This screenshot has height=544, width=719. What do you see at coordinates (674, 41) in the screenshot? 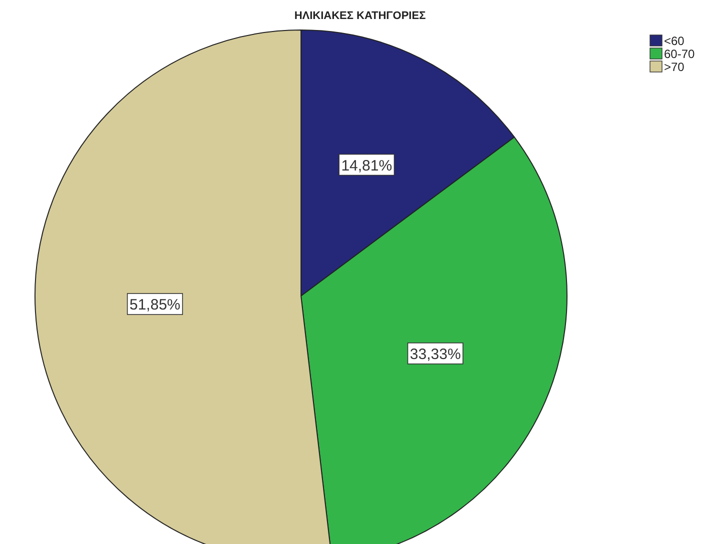
I see `legend-label: <60` at bounding box center [674, 41].